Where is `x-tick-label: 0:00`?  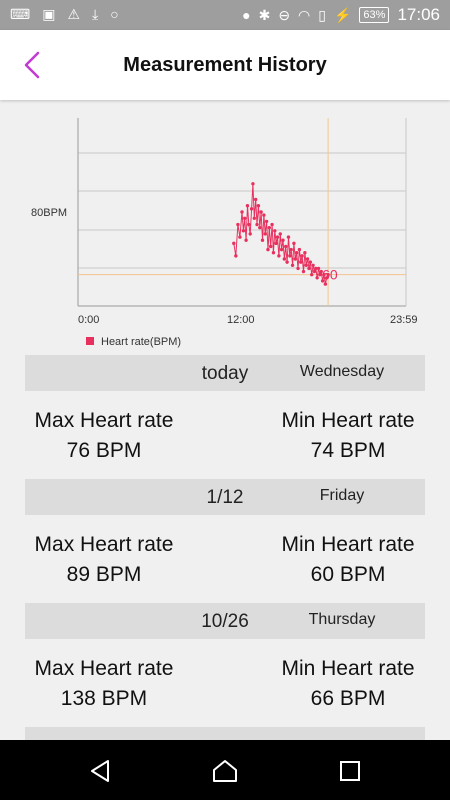
x-tick-label: 0:00 is located at coordinates (88, 320).